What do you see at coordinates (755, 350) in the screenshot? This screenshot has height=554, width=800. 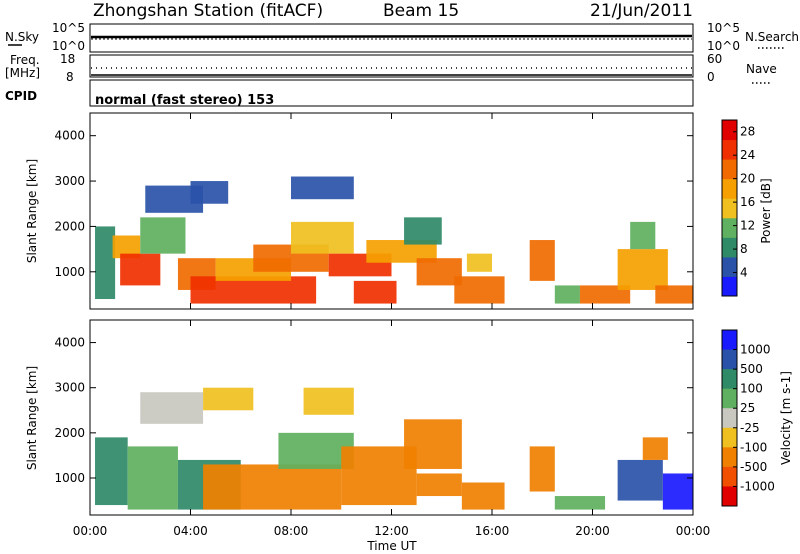 I see `colorbar-tick-label: 1000` at bounding box center [755, 350].